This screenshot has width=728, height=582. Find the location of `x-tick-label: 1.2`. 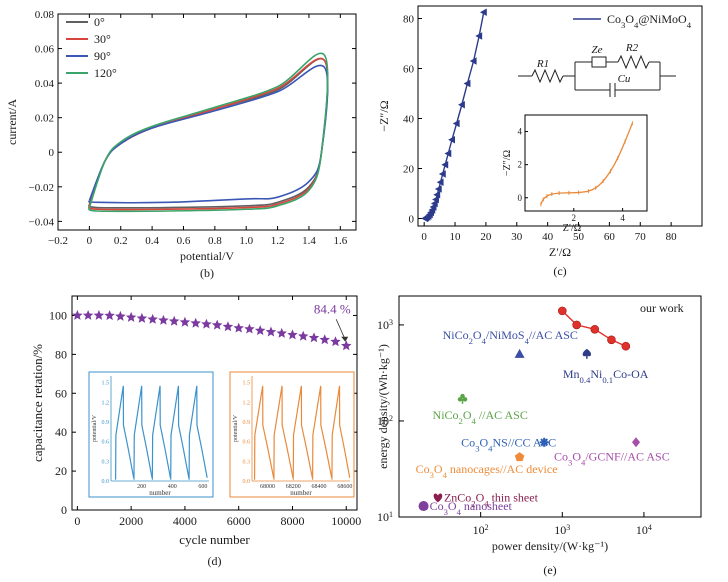

x-tick-label: 1.2 is located at coordinates (278, 241).